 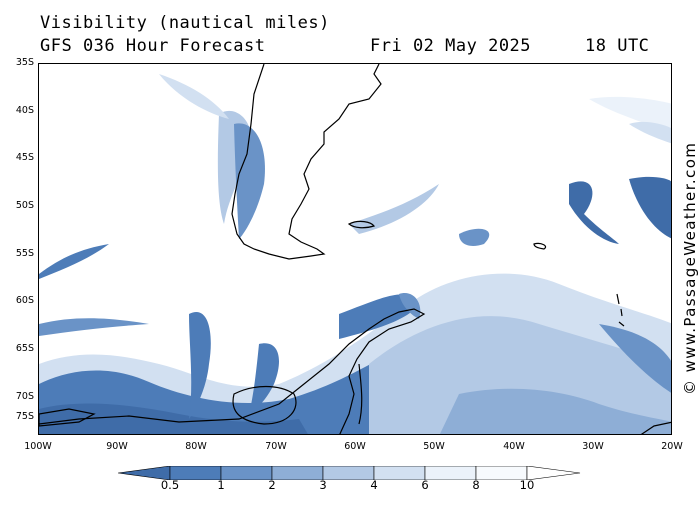 What do you see at coordinates (355, 446) in the screenshot?
I see `lon-label-60w: 60W` at bounding box center [355, 446].